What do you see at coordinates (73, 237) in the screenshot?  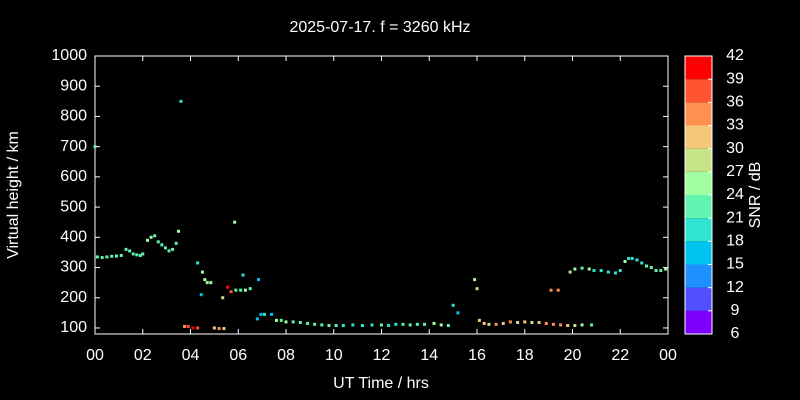 I see `y-tick-label: 400` at bounding box center [73, 237].